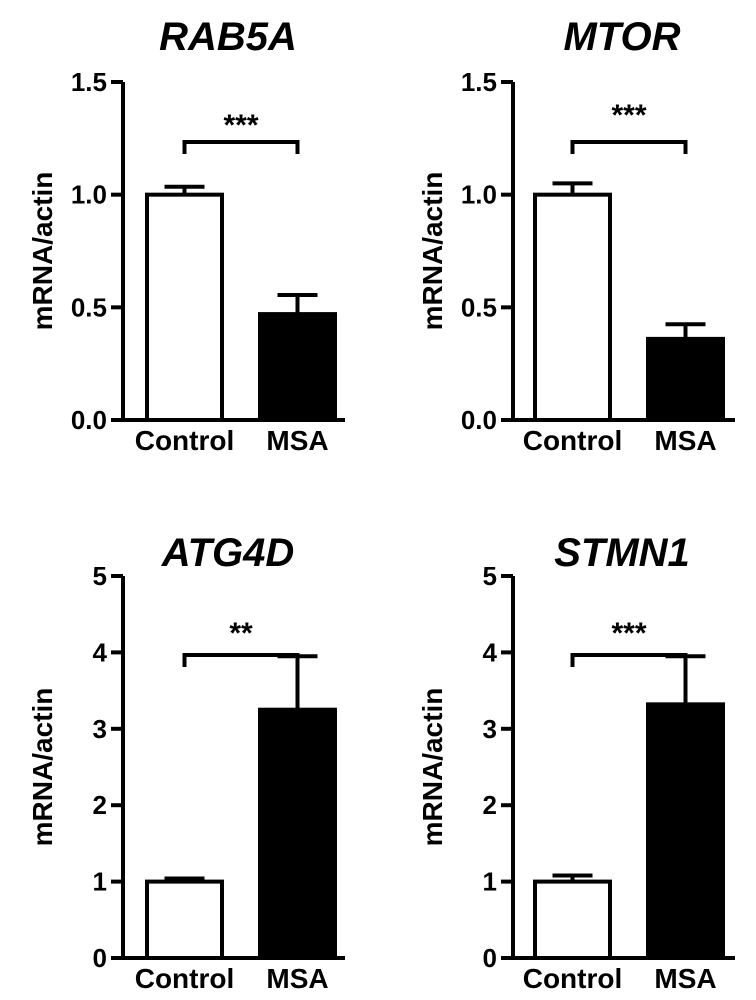 This screenshot has height=1000, width=756. What do you see at coordinates (228, 37) in the screenshot?
I see `chart-title: RAB5A` at bounding box center [228, 37].